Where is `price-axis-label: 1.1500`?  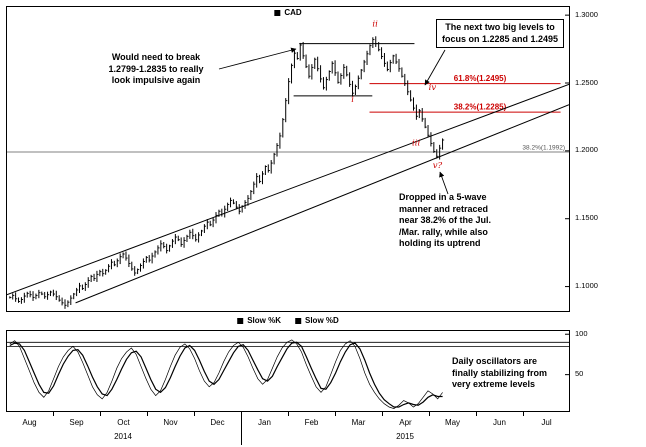 price-axis-label: 1.1500 is located at coordinates (586, 218).